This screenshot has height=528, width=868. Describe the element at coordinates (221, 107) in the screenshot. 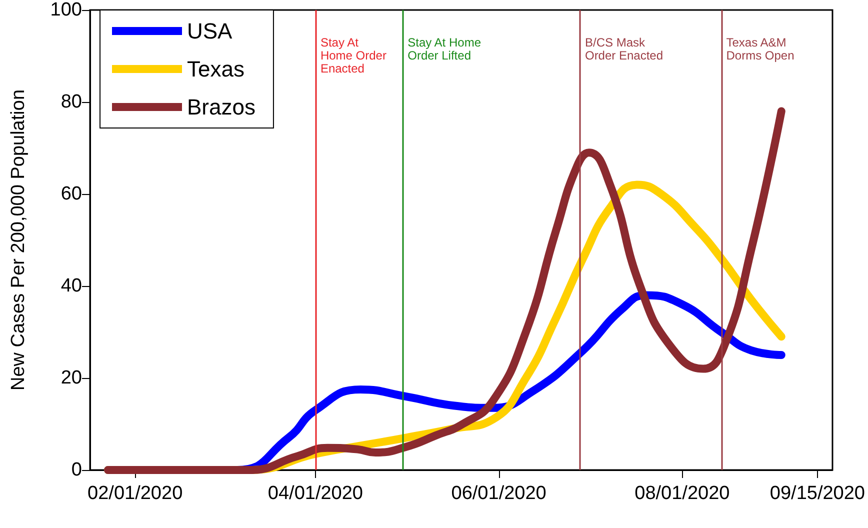

I see `legend-label: Brazos` at that location.